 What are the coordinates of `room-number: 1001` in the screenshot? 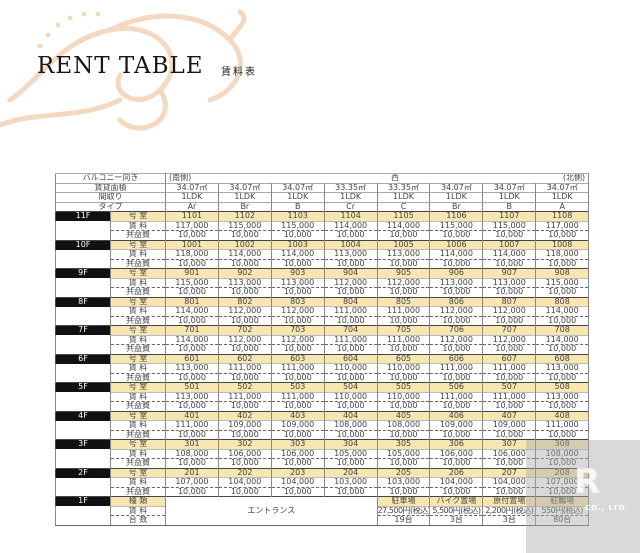 It's located at (192, 244).